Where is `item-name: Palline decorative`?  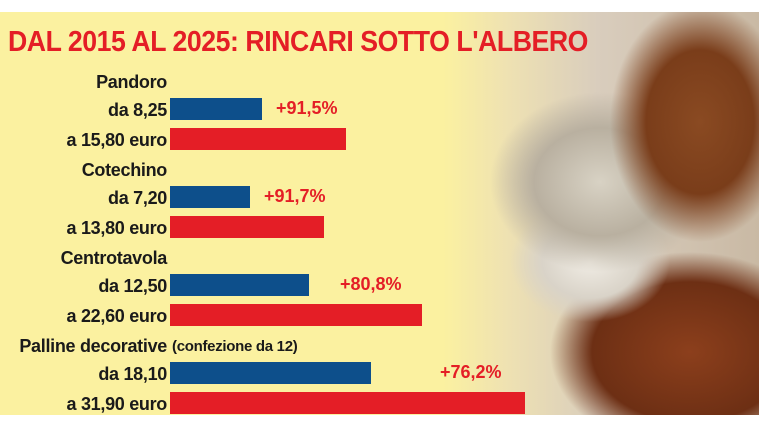 item-name: Palline decorative is located at coordinates (93, 346).